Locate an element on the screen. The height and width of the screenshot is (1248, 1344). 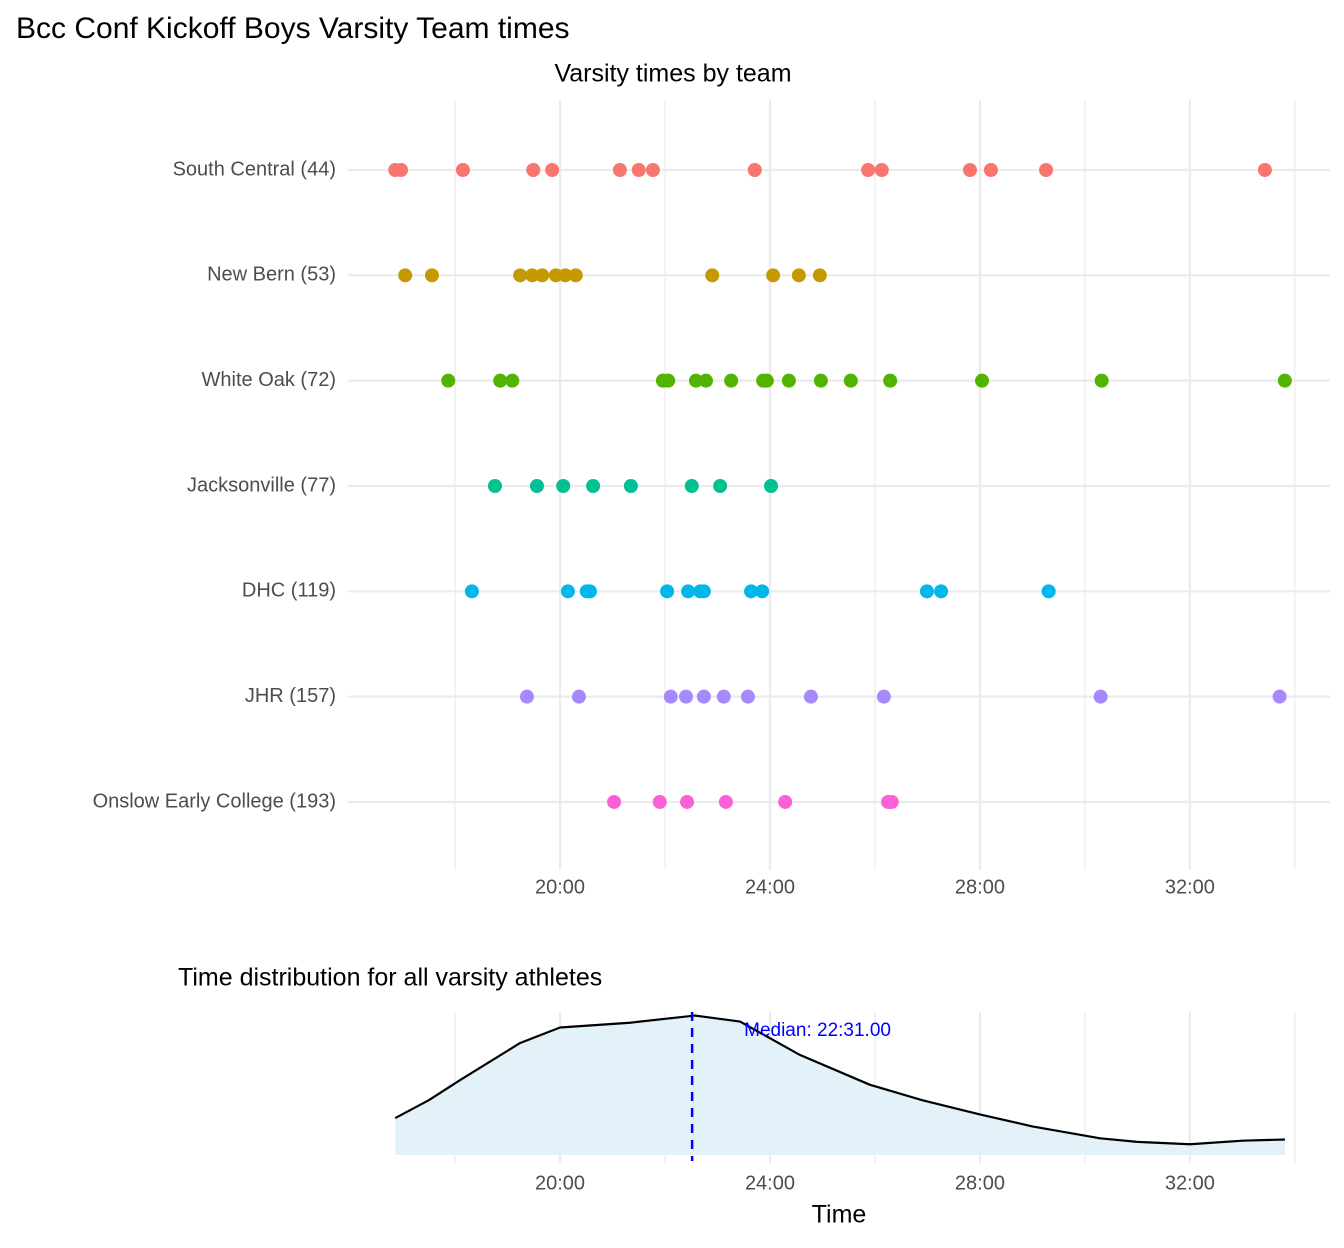
y-tick-label: New Bern (53) is located at coordinates (271, 275).